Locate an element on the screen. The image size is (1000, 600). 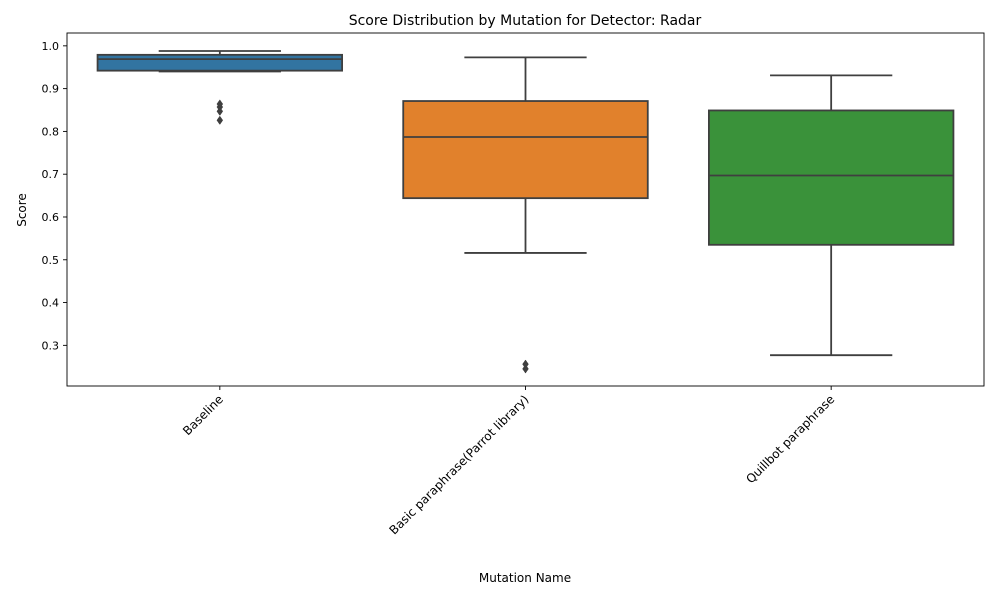
y-tick-label: 0.4 is located at coordinates (51, 303).